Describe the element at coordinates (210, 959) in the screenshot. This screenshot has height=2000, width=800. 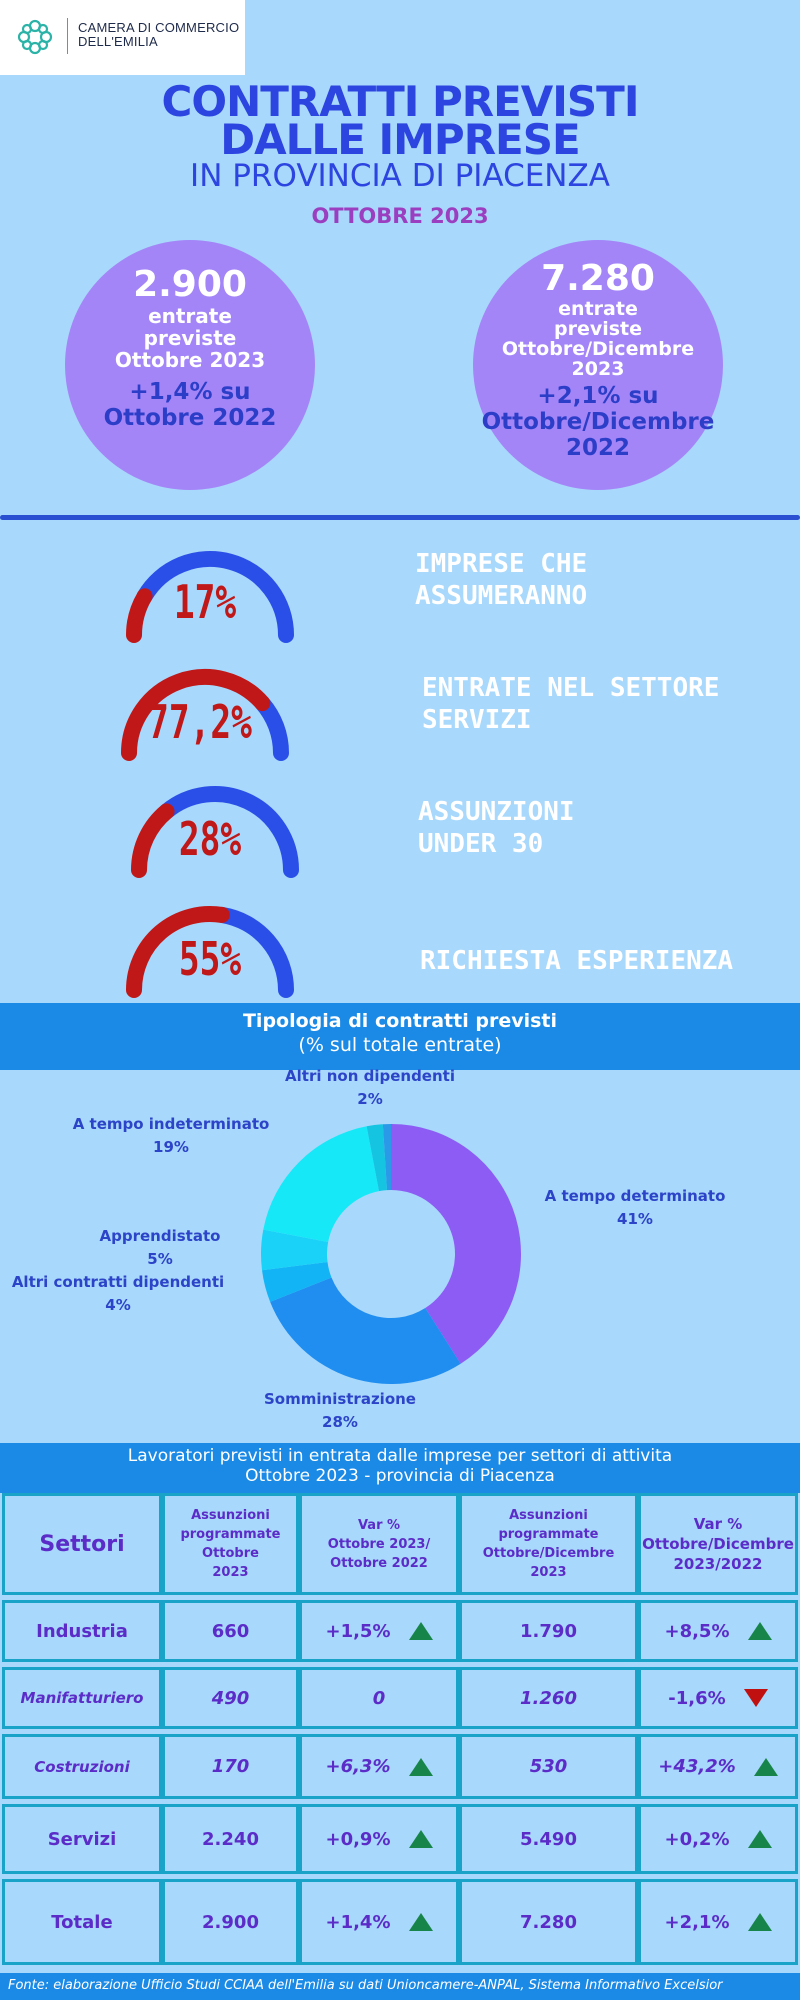
I see `gauge-percentage: 55%` at that location.